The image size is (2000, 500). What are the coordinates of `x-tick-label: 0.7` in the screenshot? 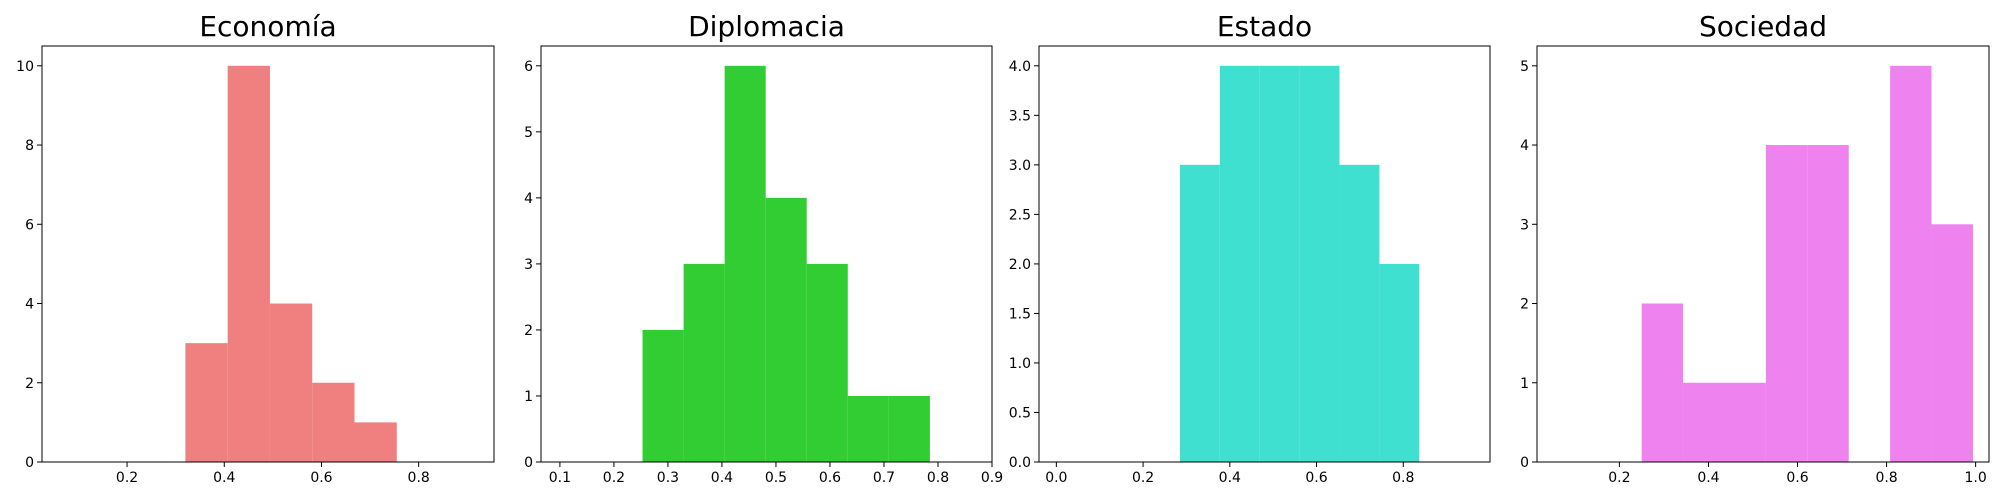 It's located at (884, 478).